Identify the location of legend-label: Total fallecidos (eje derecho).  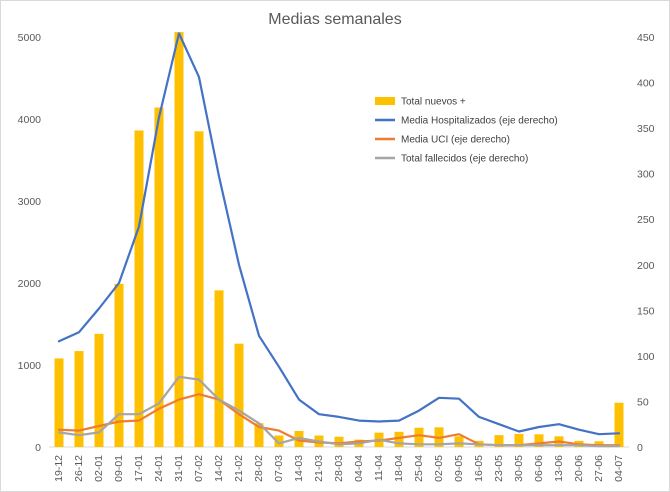
(464, 159).